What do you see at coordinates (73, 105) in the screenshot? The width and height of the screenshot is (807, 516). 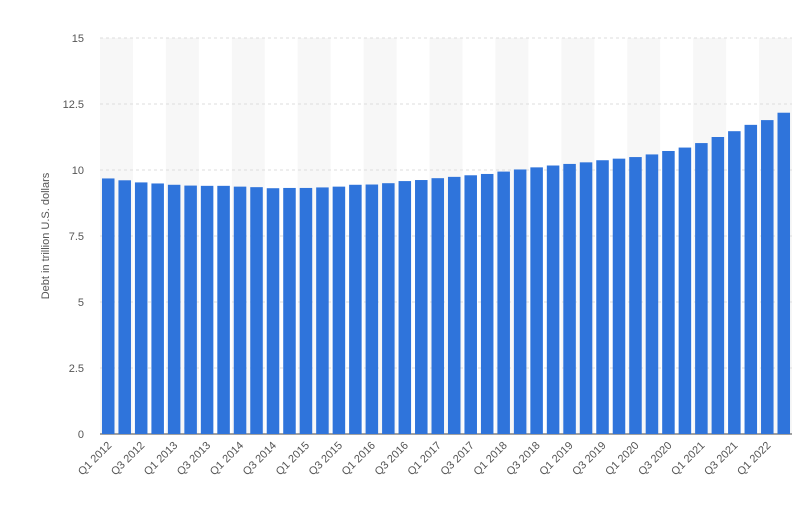 I see `y-tick-label: 12.5` at bounding box center [73, 105].